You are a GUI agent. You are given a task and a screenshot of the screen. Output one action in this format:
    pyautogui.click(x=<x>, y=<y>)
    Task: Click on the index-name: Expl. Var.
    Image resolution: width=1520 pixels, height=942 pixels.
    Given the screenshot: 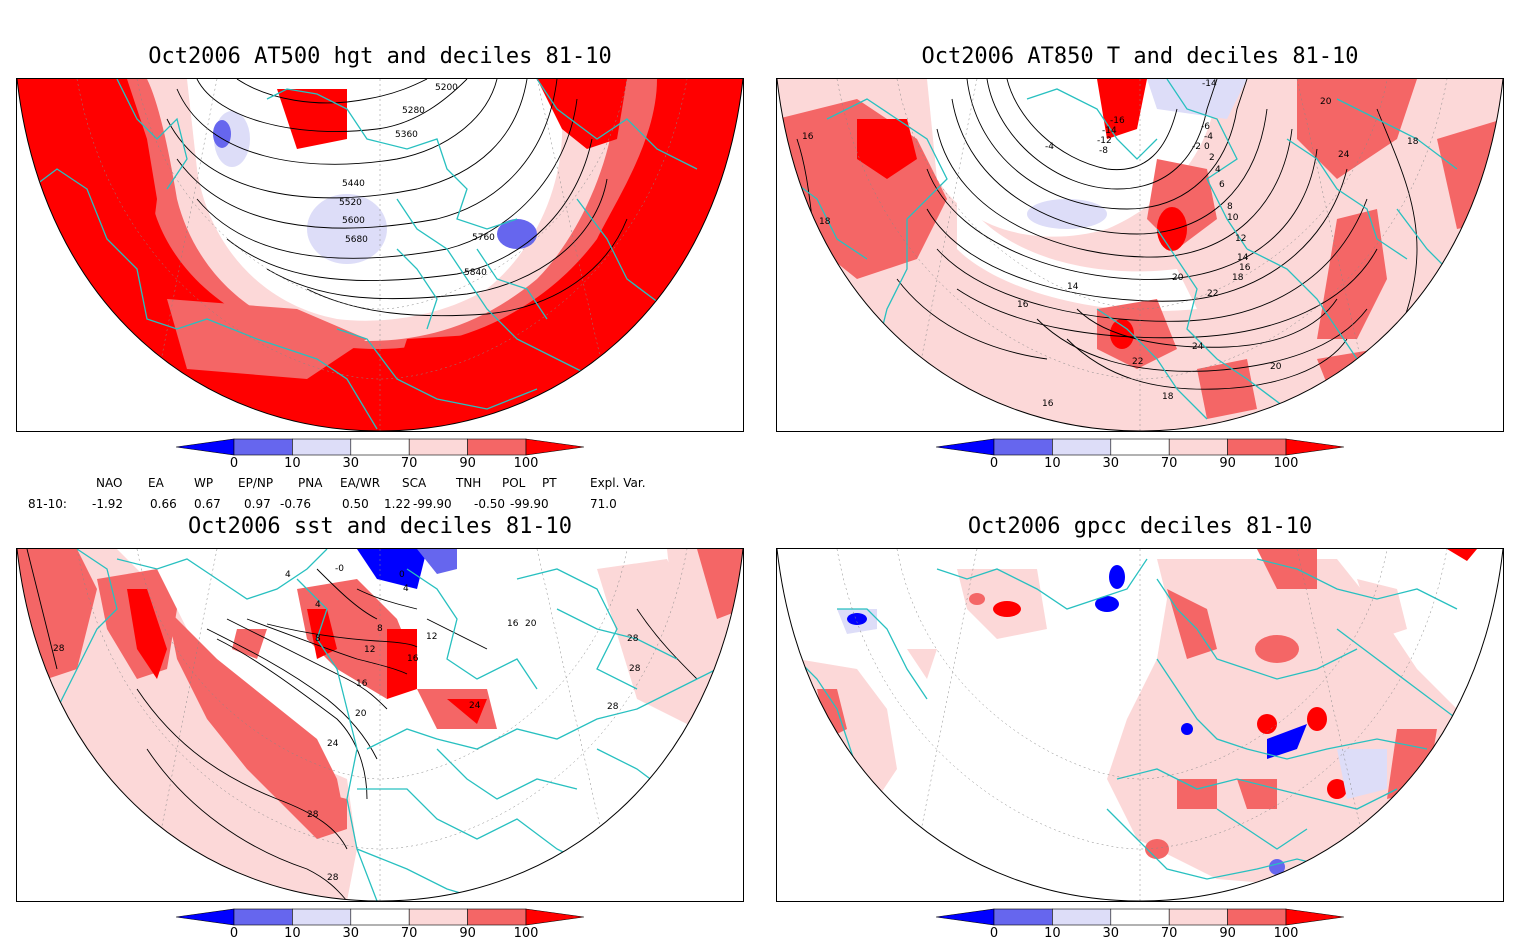 What is the action you would take?
    pyautogui.click(x=618, y=483)
    